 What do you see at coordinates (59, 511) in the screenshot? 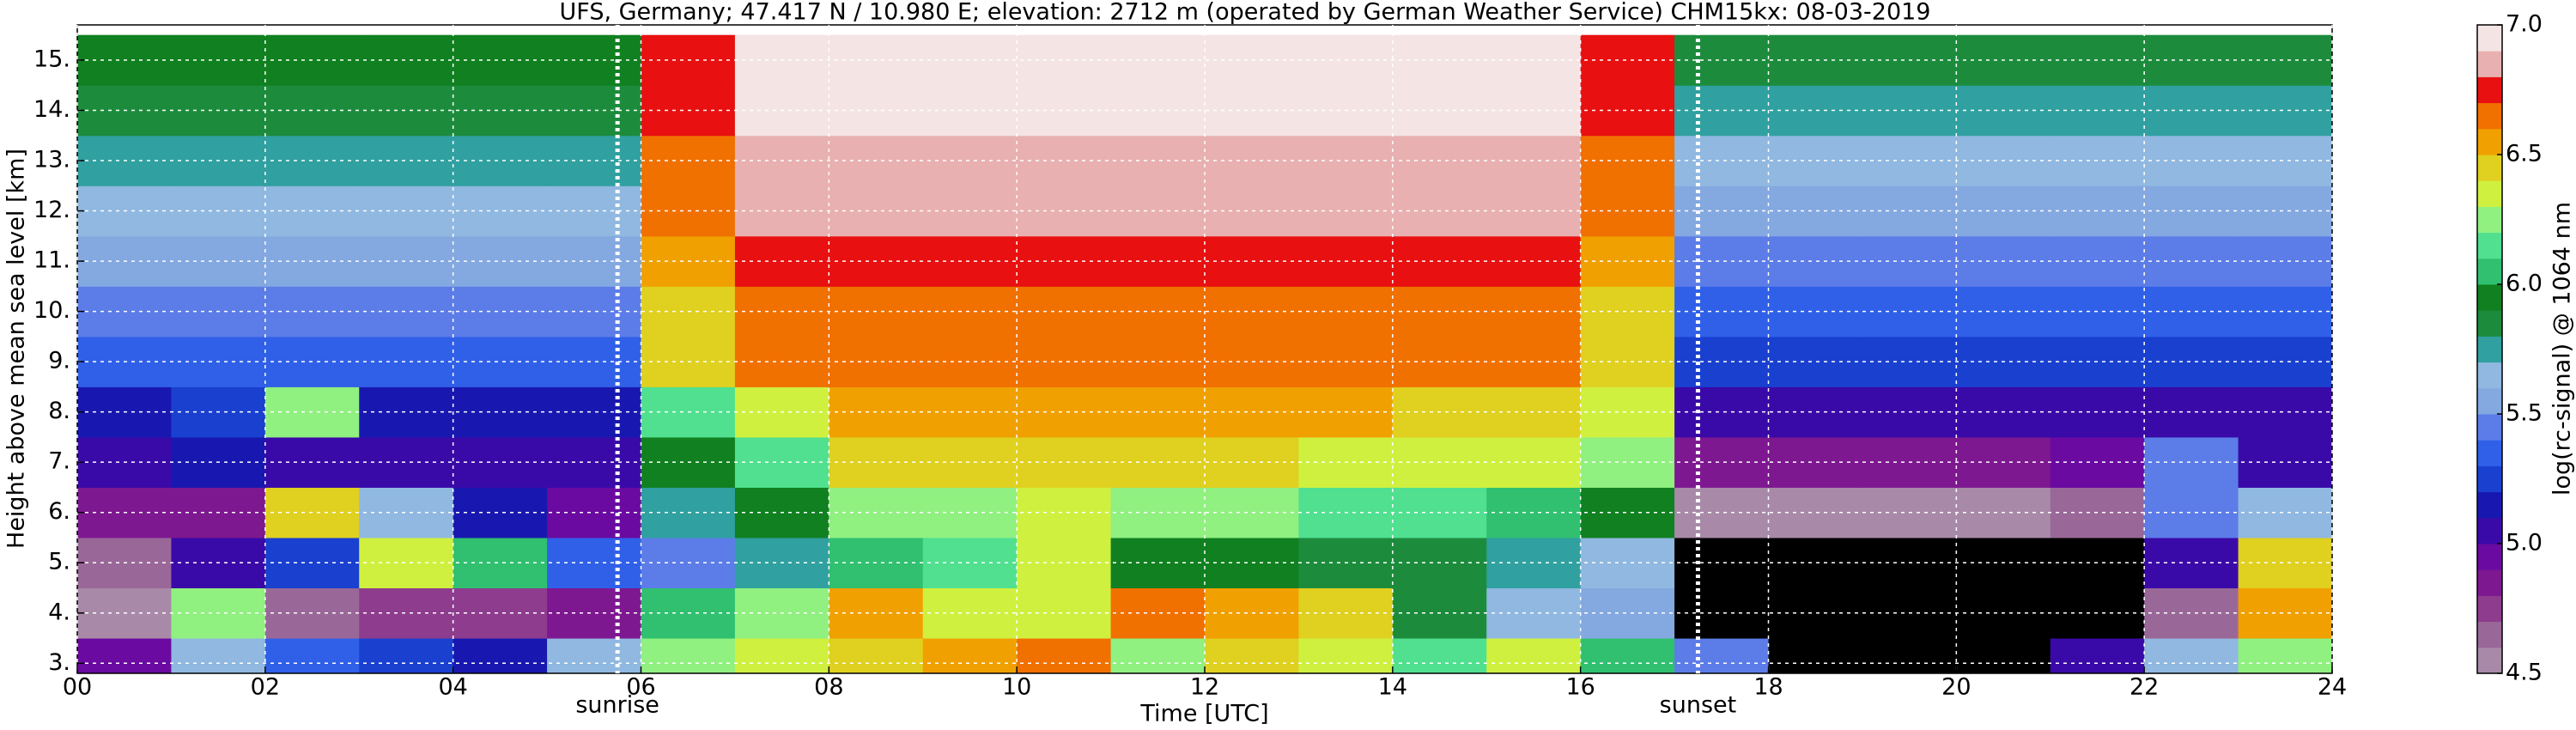
I see `y-tick-label: 6.` at bounding box center [59, 511].